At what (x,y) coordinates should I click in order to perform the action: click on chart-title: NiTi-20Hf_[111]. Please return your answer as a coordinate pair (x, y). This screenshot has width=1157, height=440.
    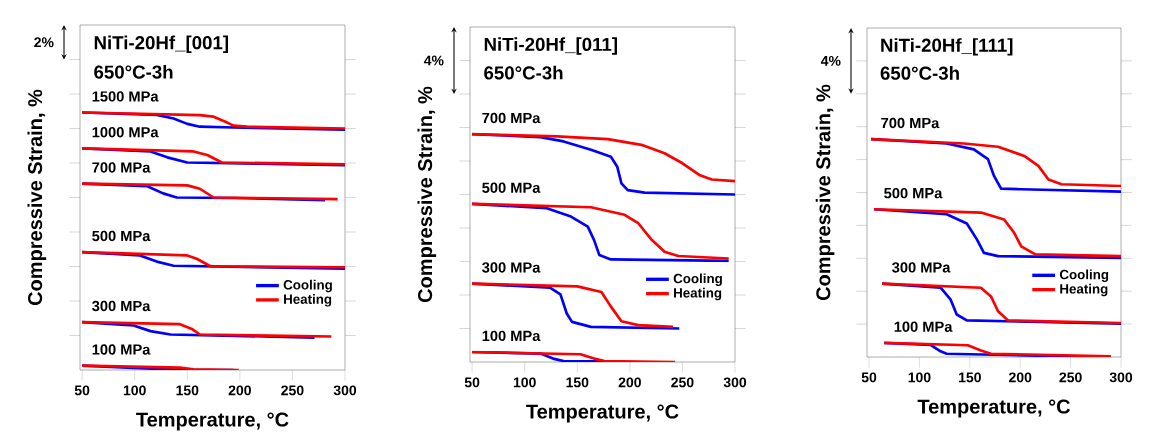
    Looking at the image, I should click on (947, 47).